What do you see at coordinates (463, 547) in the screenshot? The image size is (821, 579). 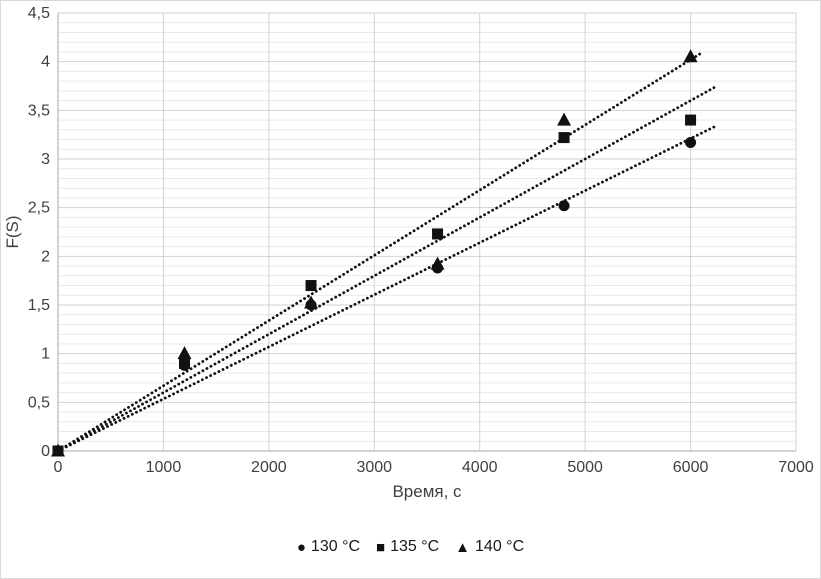 I see `legend-triangle-icon: ▲` at bounding box center [463, 547].